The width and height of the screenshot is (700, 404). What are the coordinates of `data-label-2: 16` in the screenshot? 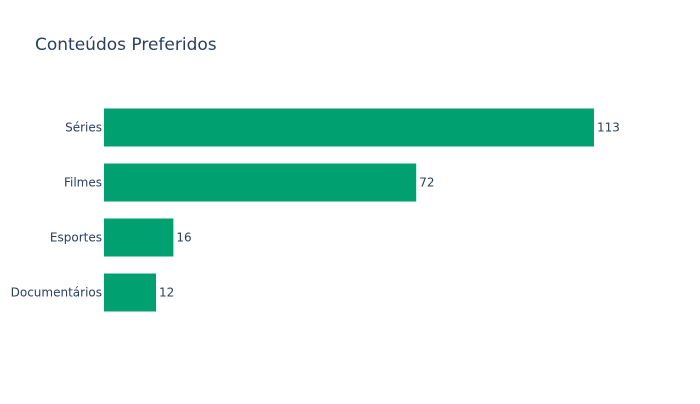 It's located at (183, 238).